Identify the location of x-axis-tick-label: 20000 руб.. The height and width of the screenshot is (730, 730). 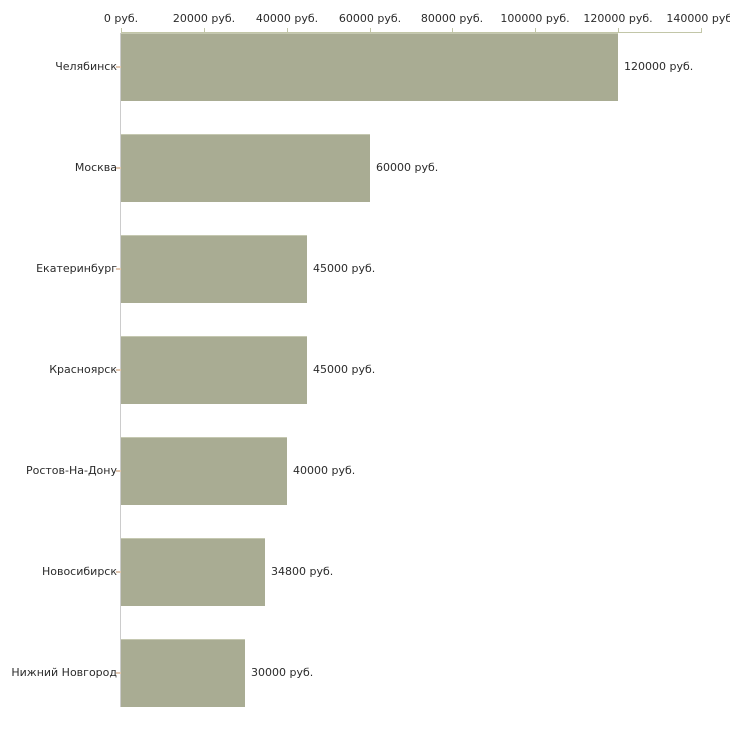
(204, 18).